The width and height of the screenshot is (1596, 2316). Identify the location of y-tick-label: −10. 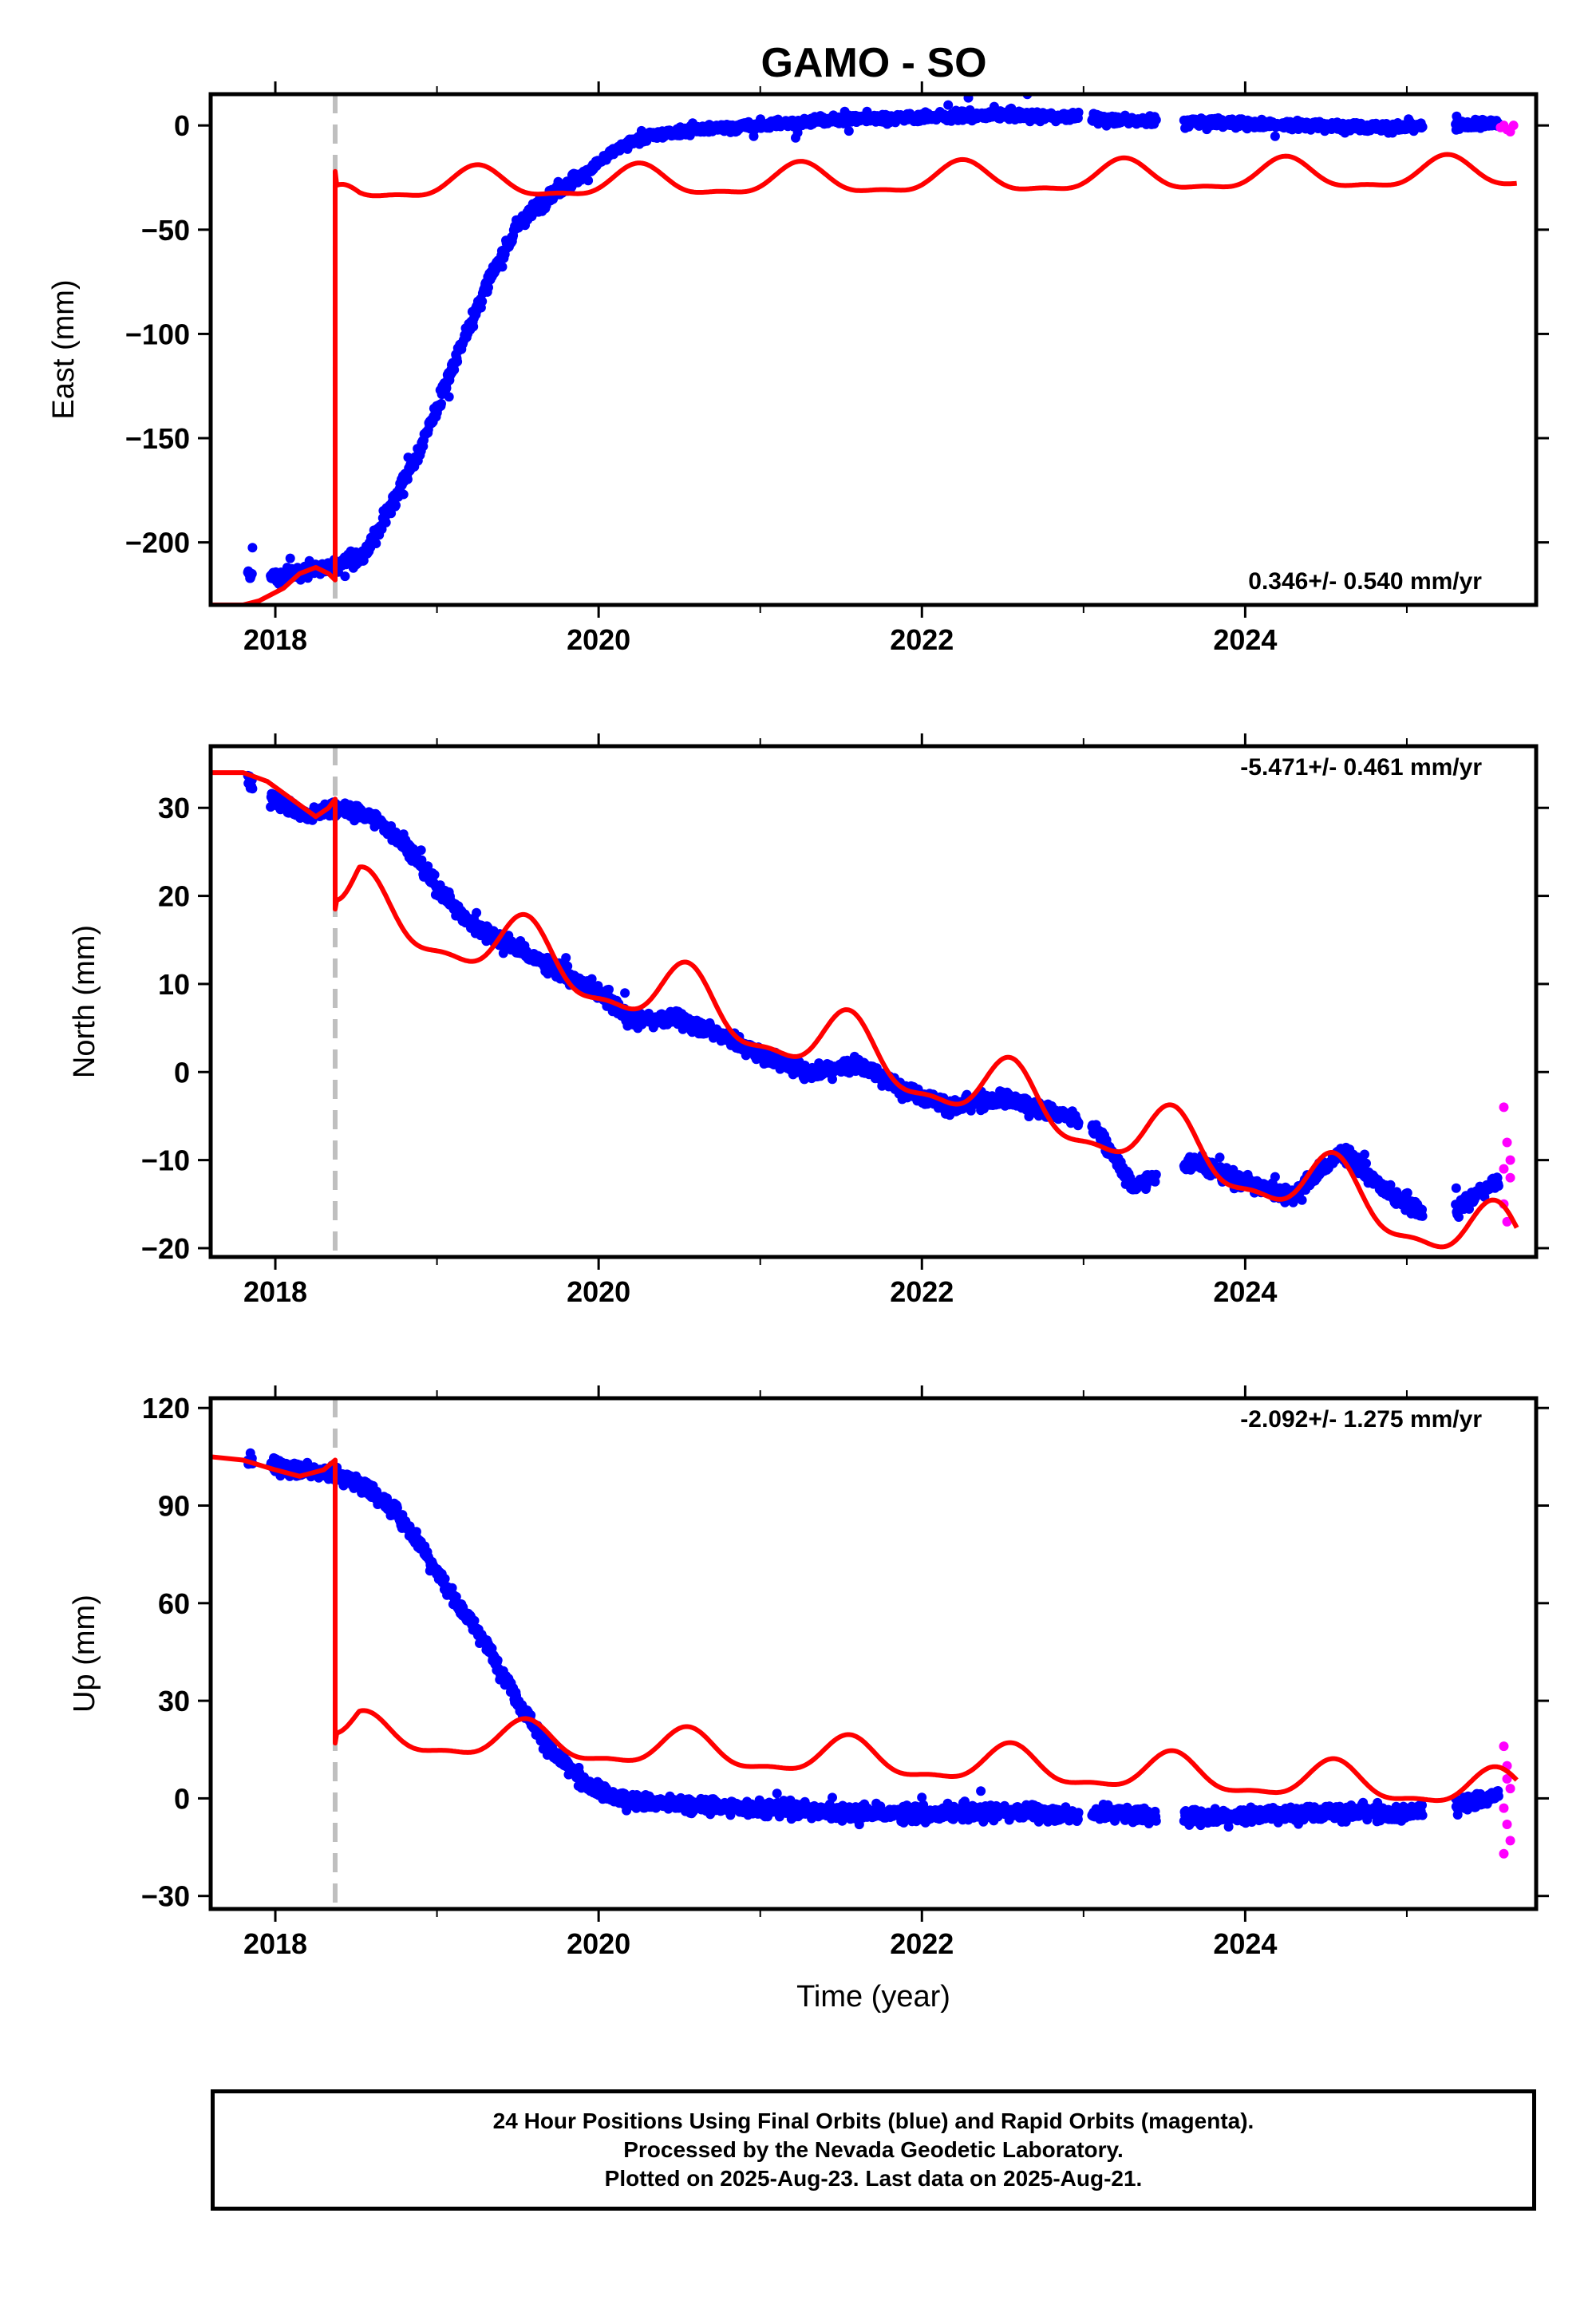
(165, 1160).